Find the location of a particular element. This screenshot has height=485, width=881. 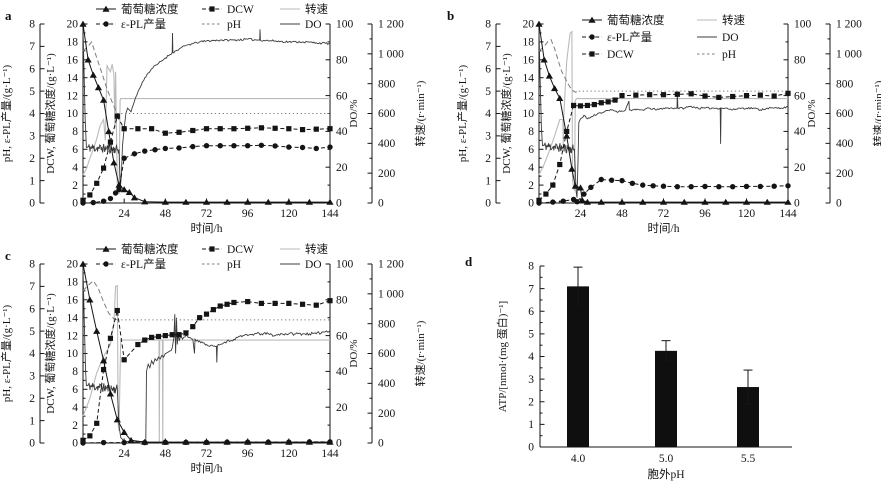

y-tick-label: 1 200 is located at coordinates (391, 265).